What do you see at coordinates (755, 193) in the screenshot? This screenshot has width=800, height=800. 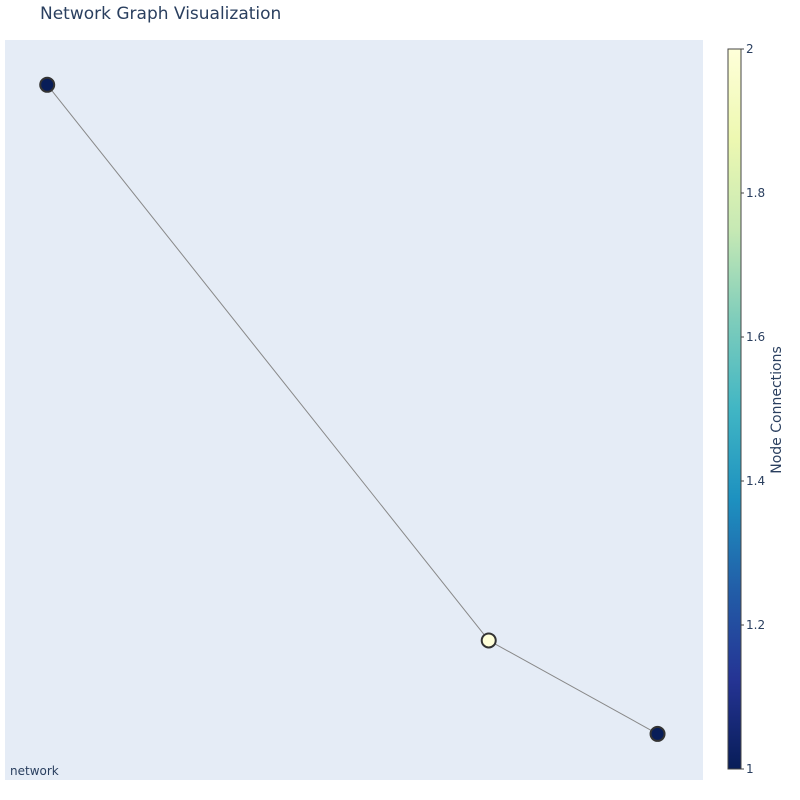 I see `colorbar-tick-label: 1.8` at bounding box center [755, 193].